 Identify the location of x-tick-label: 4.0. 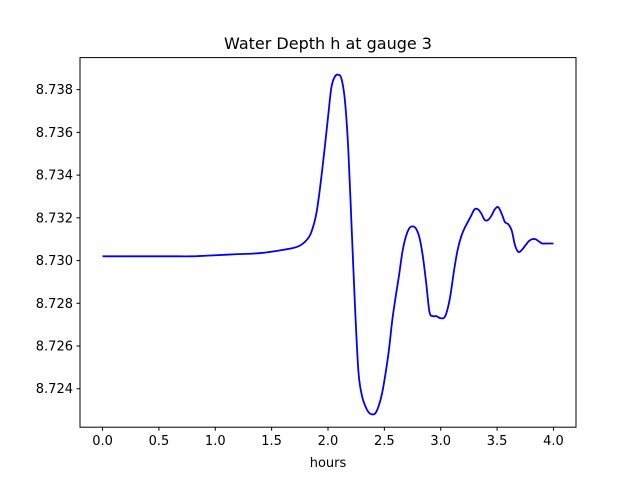
(553, 441).